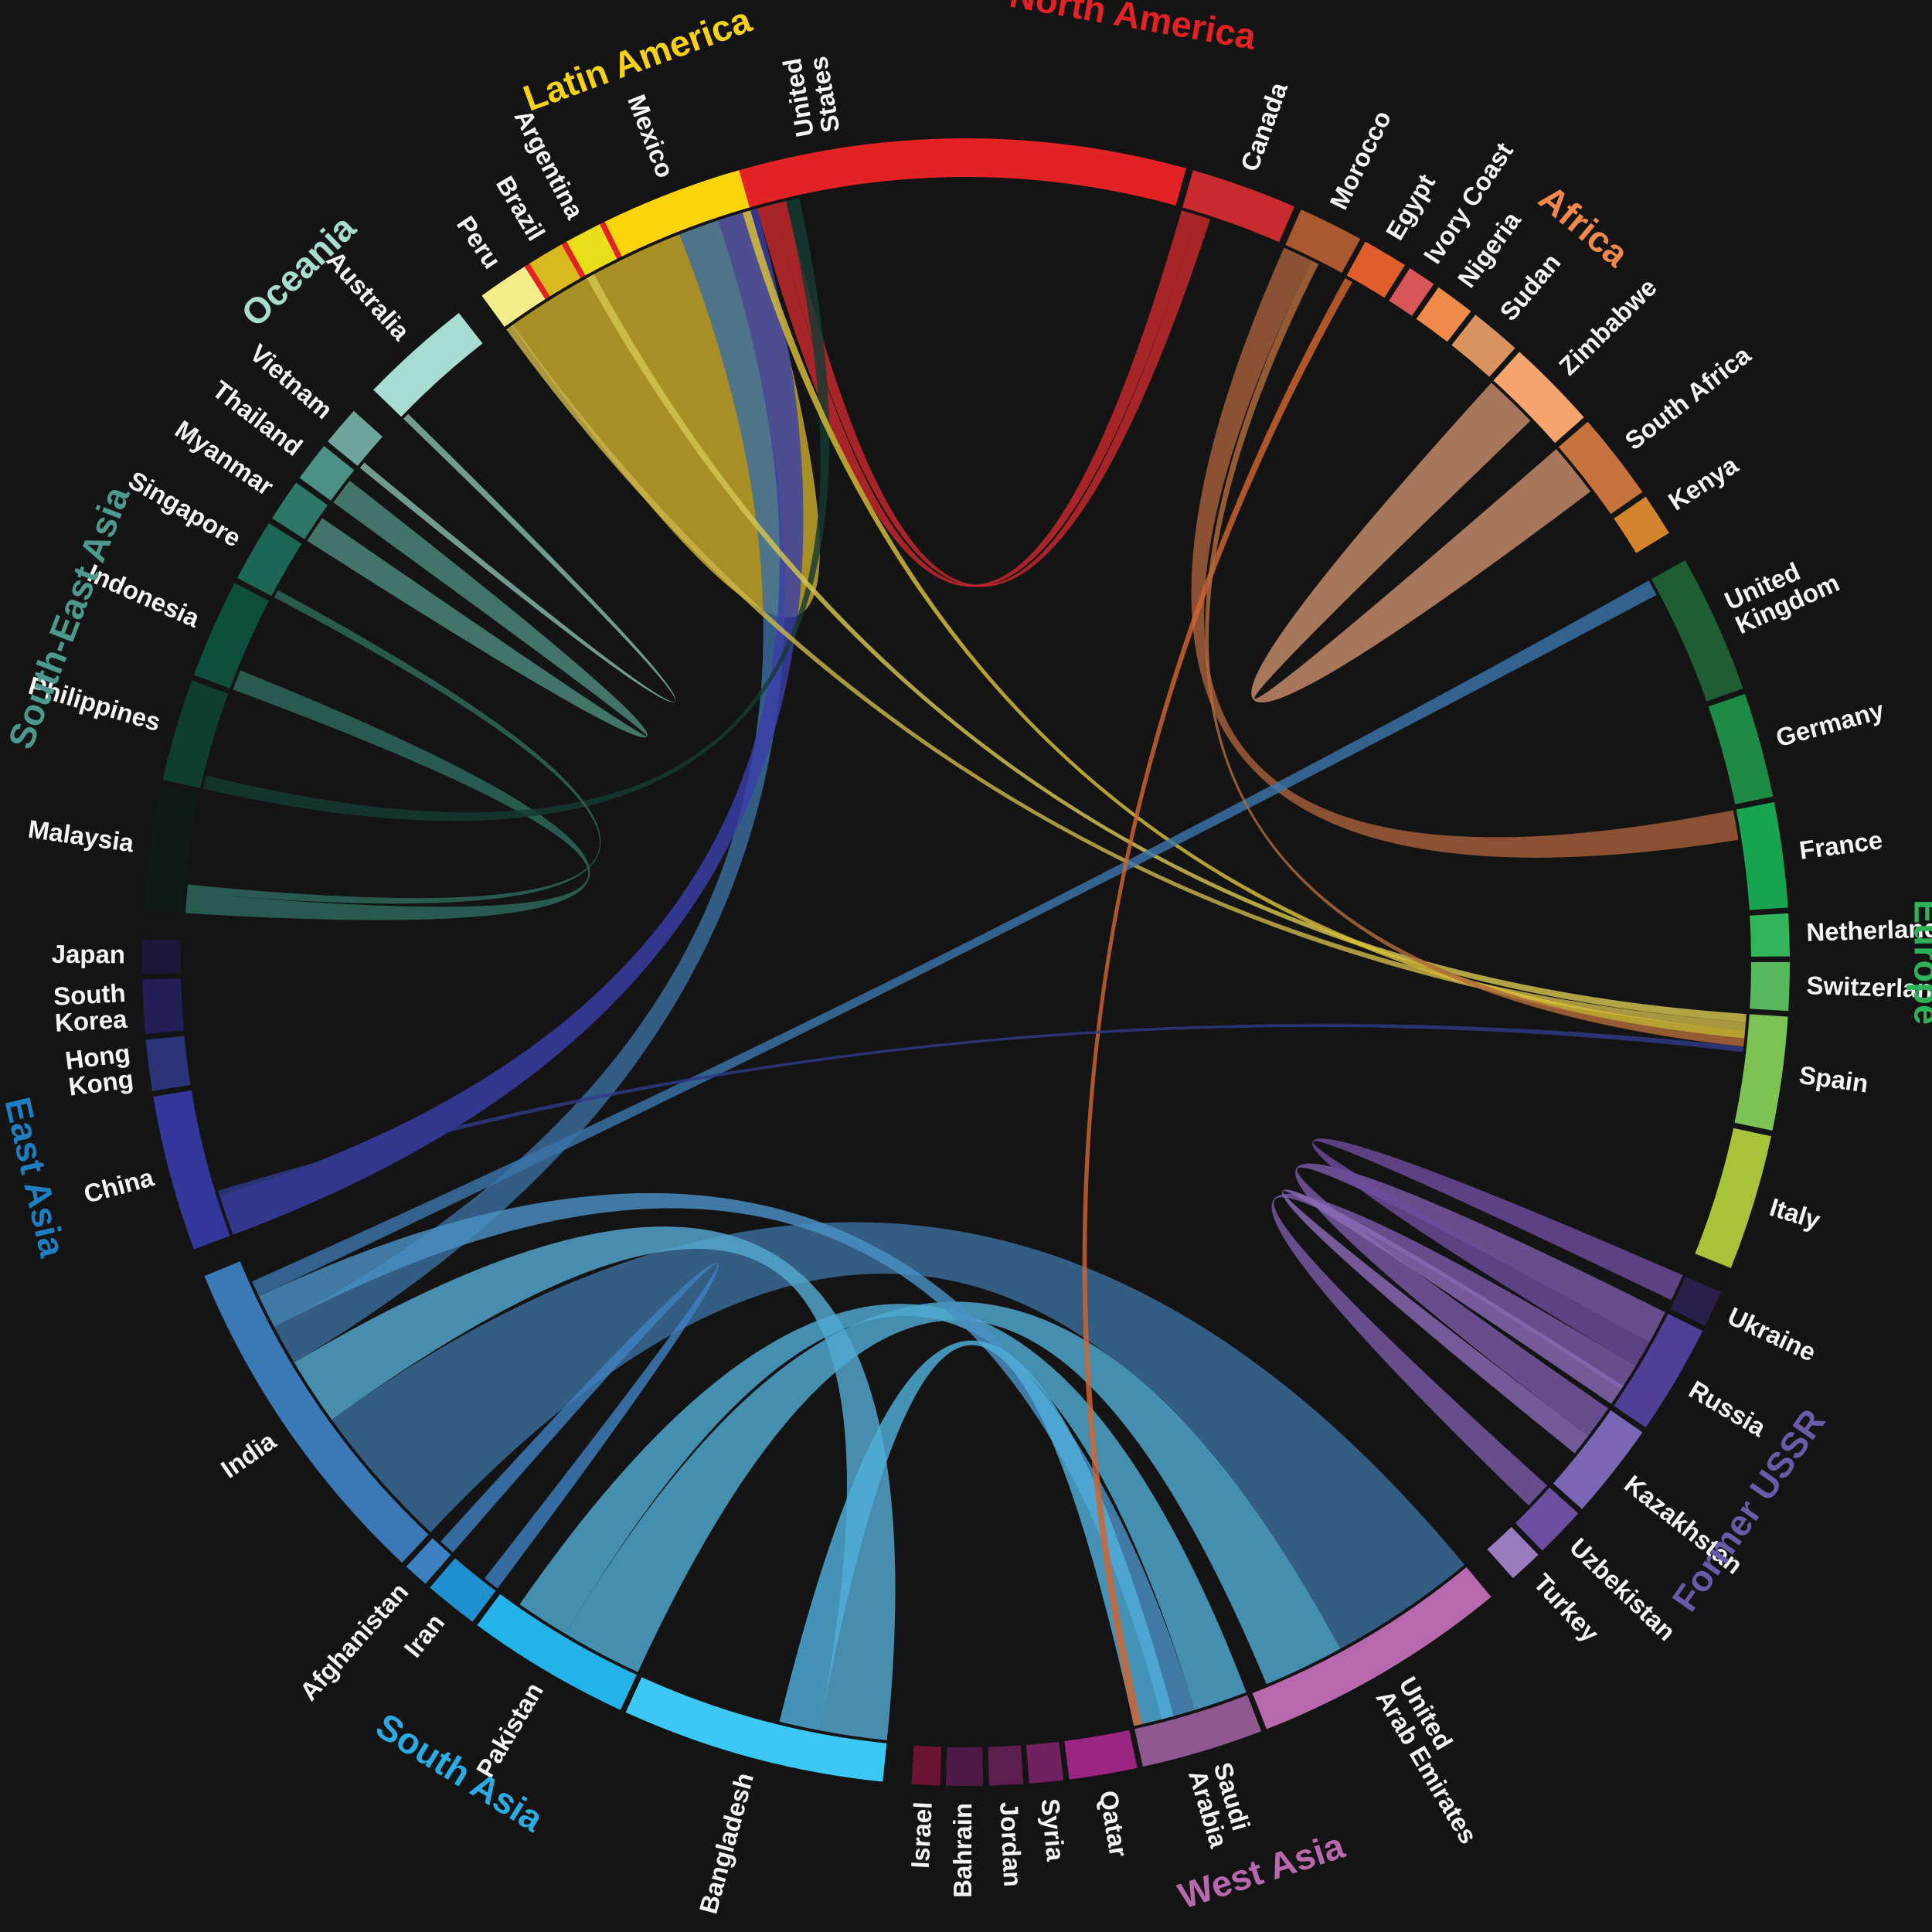 Image resolution: width=1932 pixels, height=1932 pixels. Describe the element at coordinates (1741, 748) in the screenshot. I see `arc-germany` at that location.